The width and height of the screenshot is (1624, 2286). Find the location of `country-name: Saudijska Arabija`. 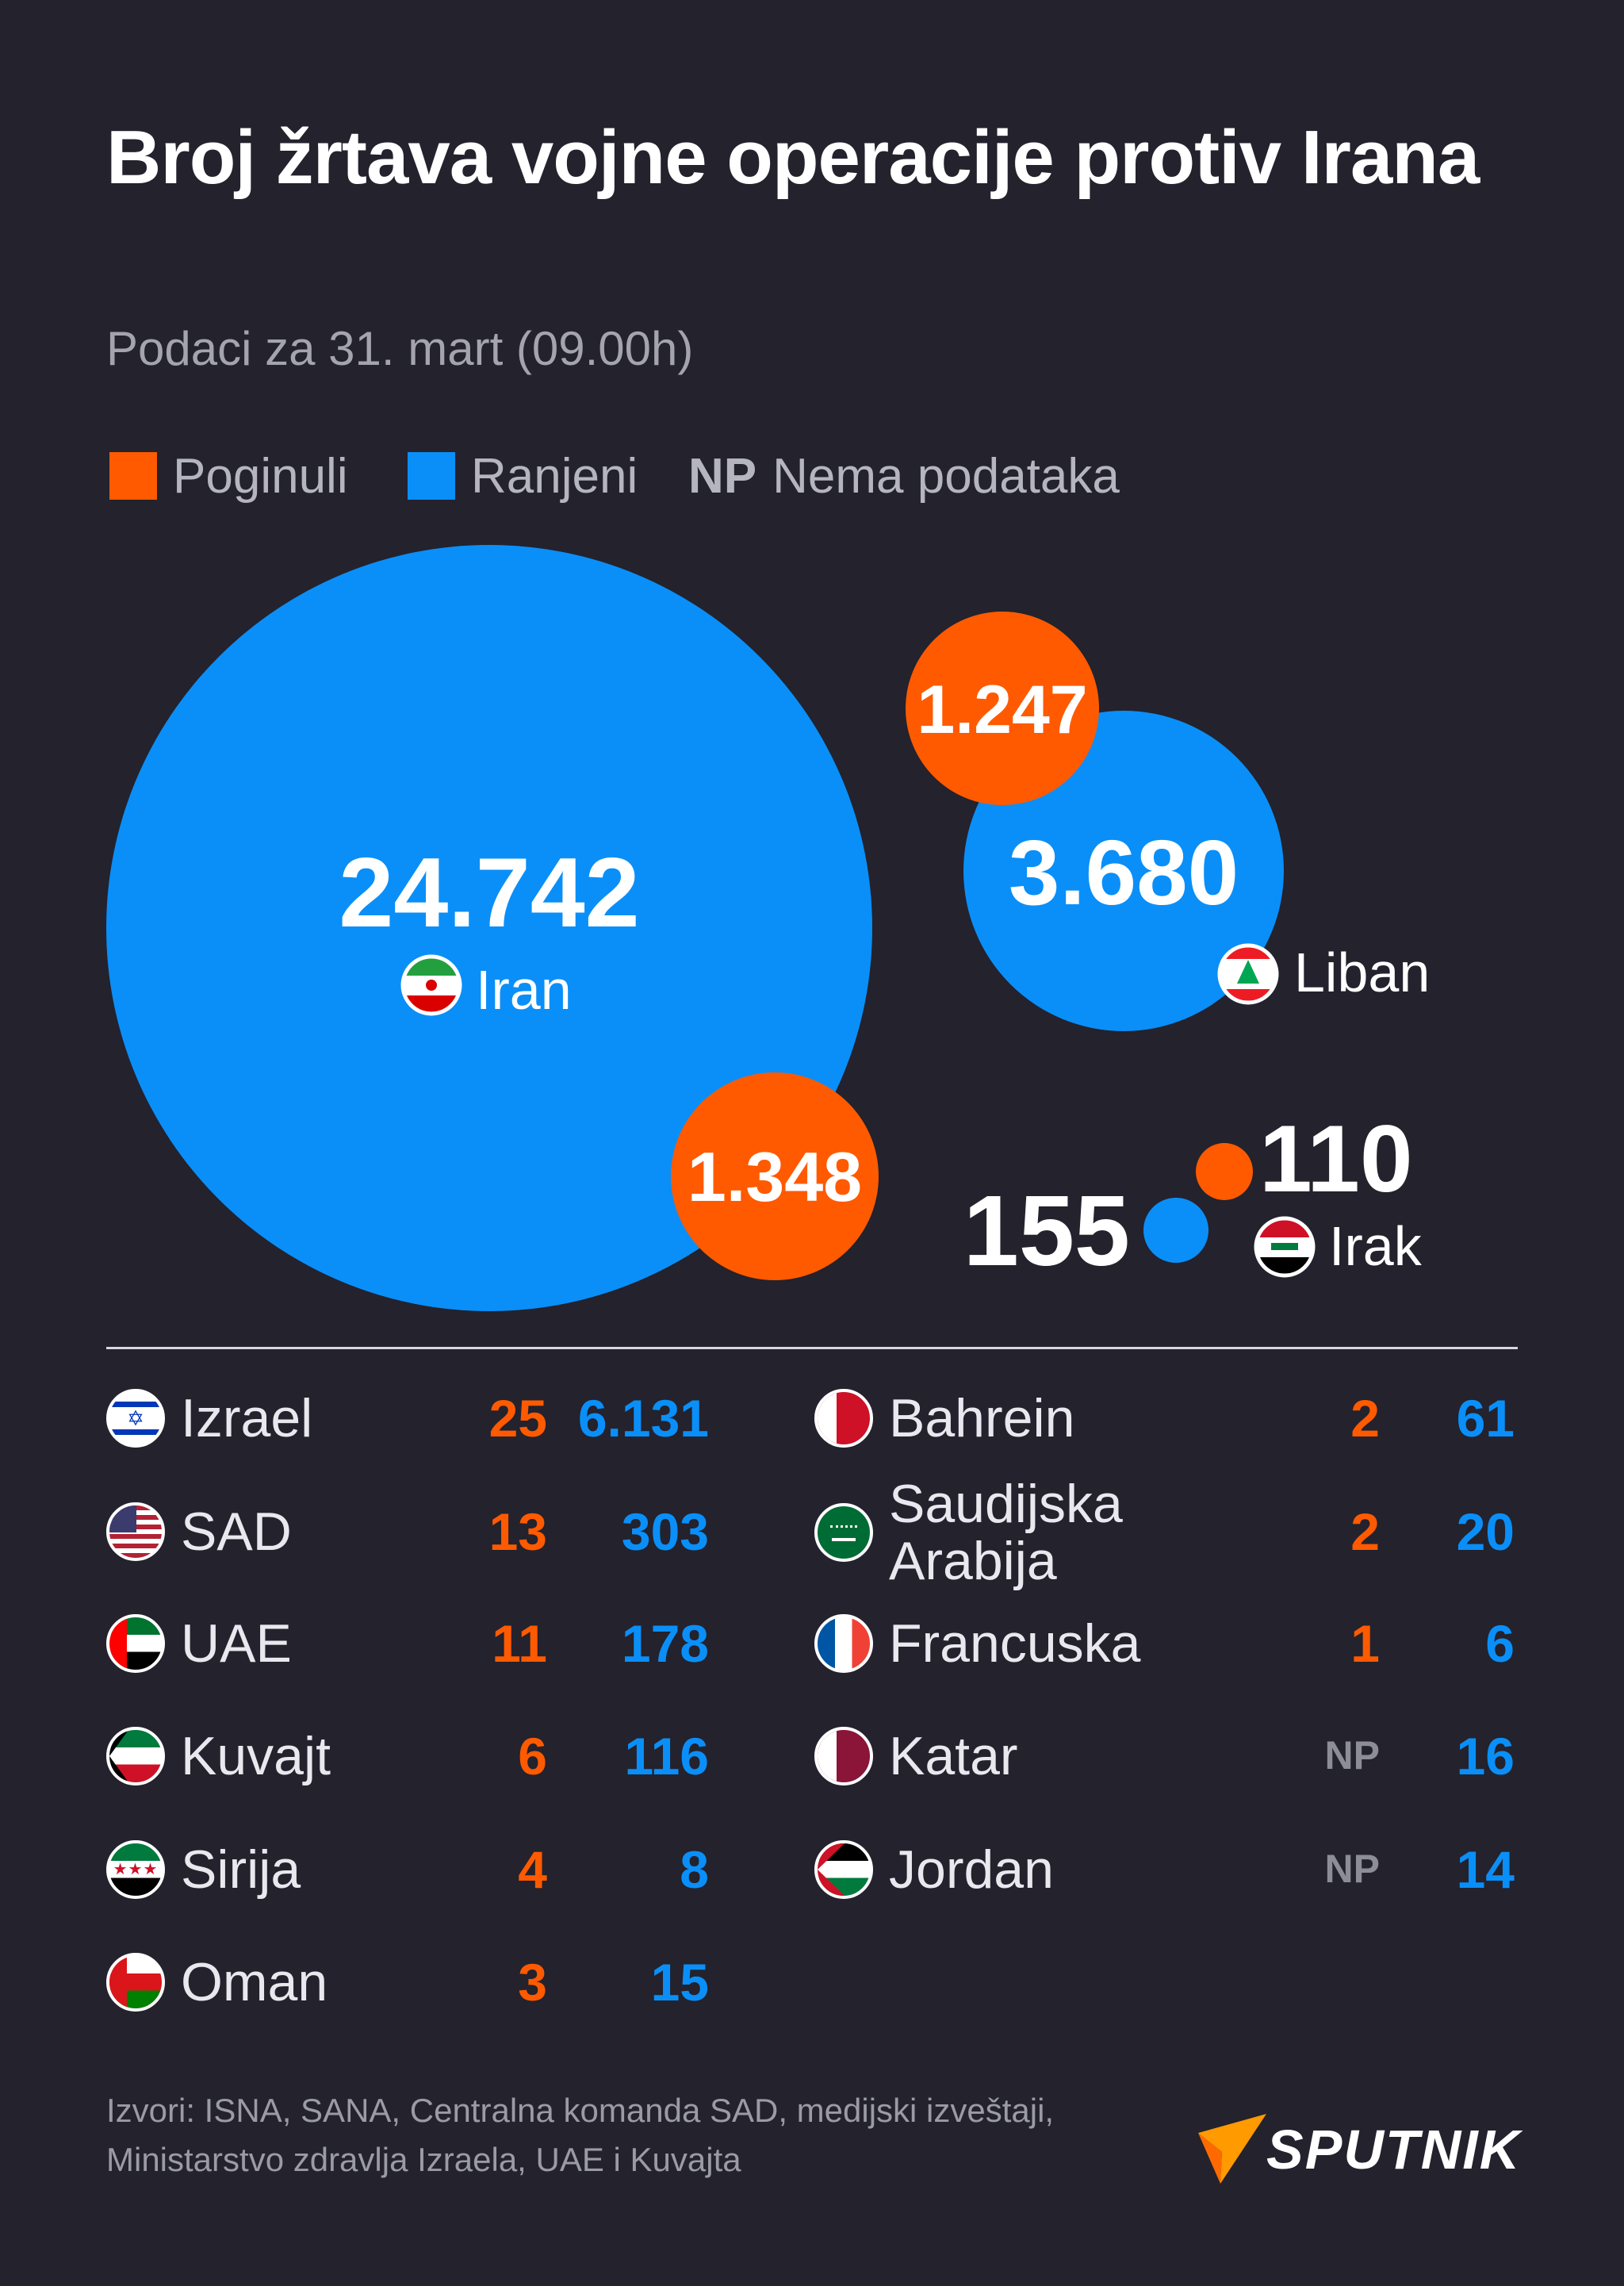

country-name: Saudijska Arabija is located at coordinates (1006, 1532).